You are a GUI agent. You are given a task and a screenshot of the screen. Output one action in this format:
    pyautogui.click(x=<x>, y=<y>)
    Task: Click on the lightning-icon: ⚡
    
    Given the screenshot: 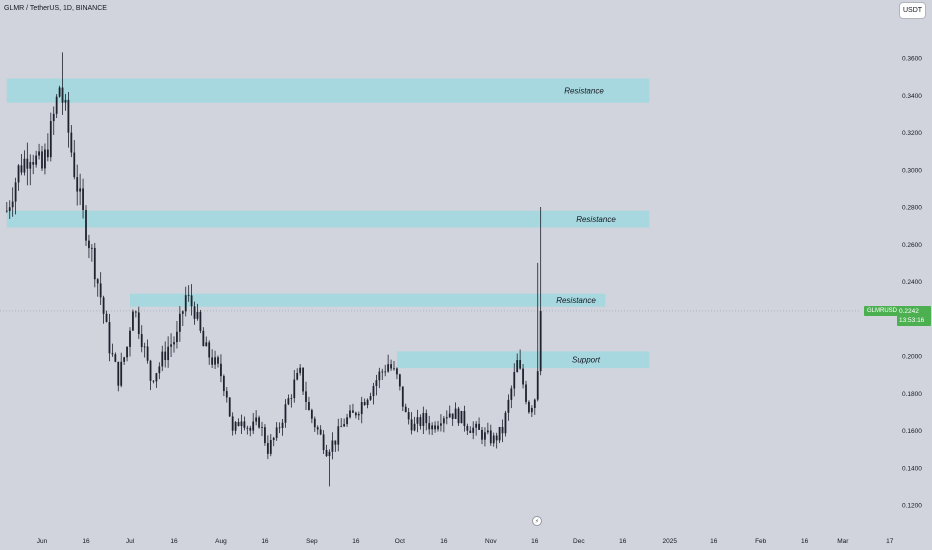 What is the action you would take?
    pyautogui.click(x=537, y=521)
    